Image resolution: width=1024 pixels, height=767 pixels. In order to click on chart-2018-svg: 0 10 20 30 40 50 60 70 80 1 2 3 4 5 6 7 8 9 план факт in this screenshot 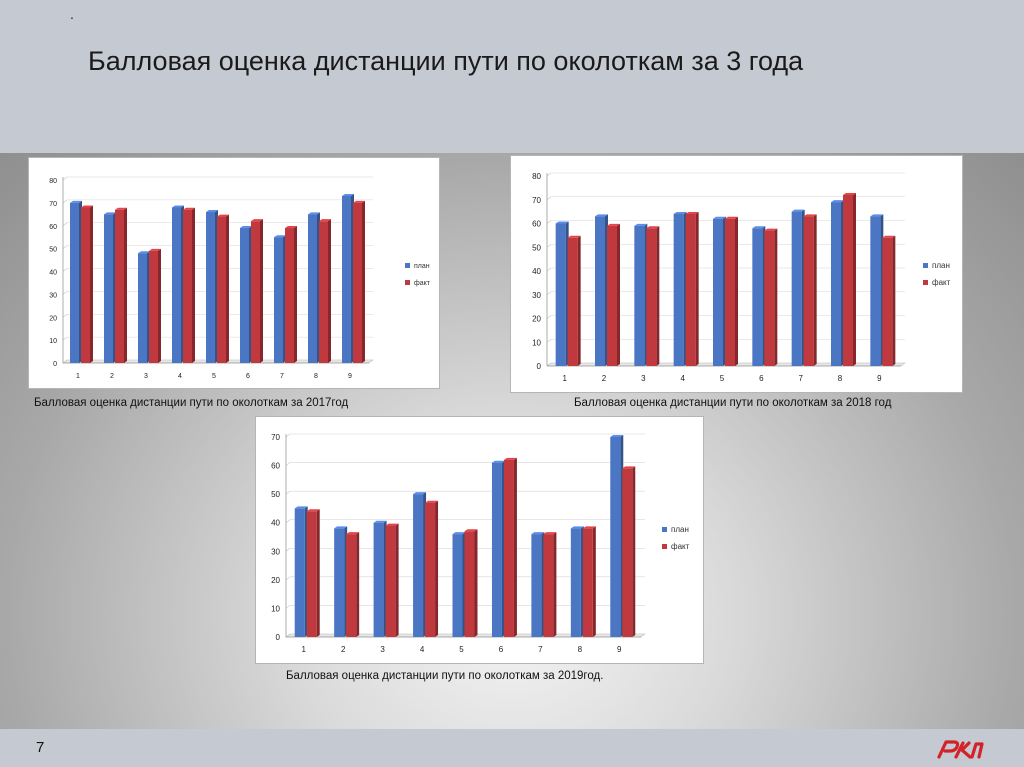, I will do `click(741, 277)`.